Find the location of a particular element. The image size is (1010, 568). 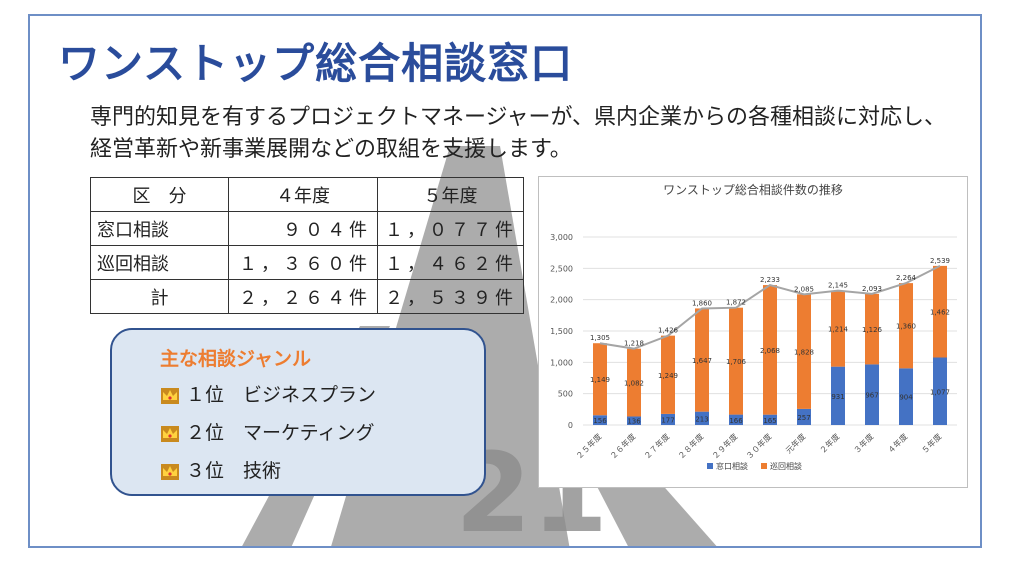

table-row: 巡回相談 １，３６０件 １，４６２件 is located at coordinates (307, 262).